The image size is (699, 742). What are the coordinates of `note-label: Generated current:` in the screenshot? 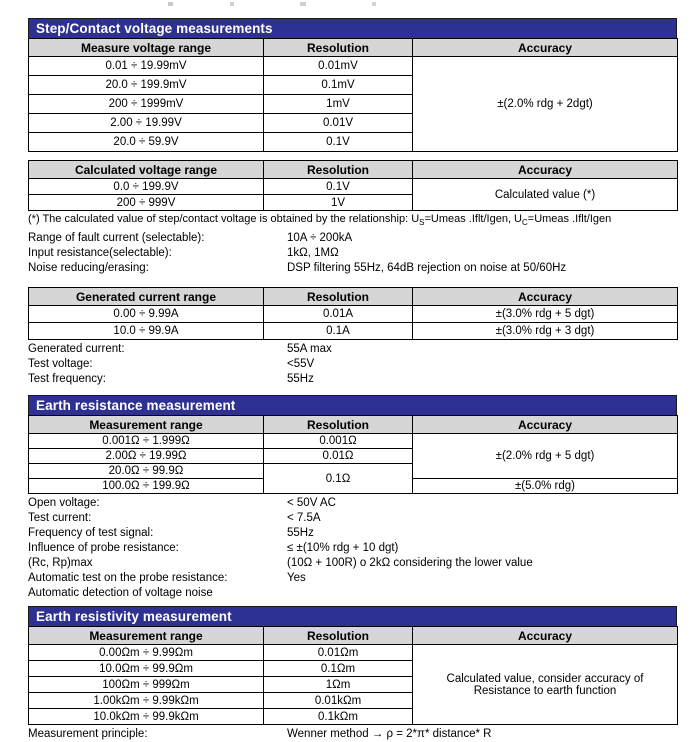 It's located at (76, 349).